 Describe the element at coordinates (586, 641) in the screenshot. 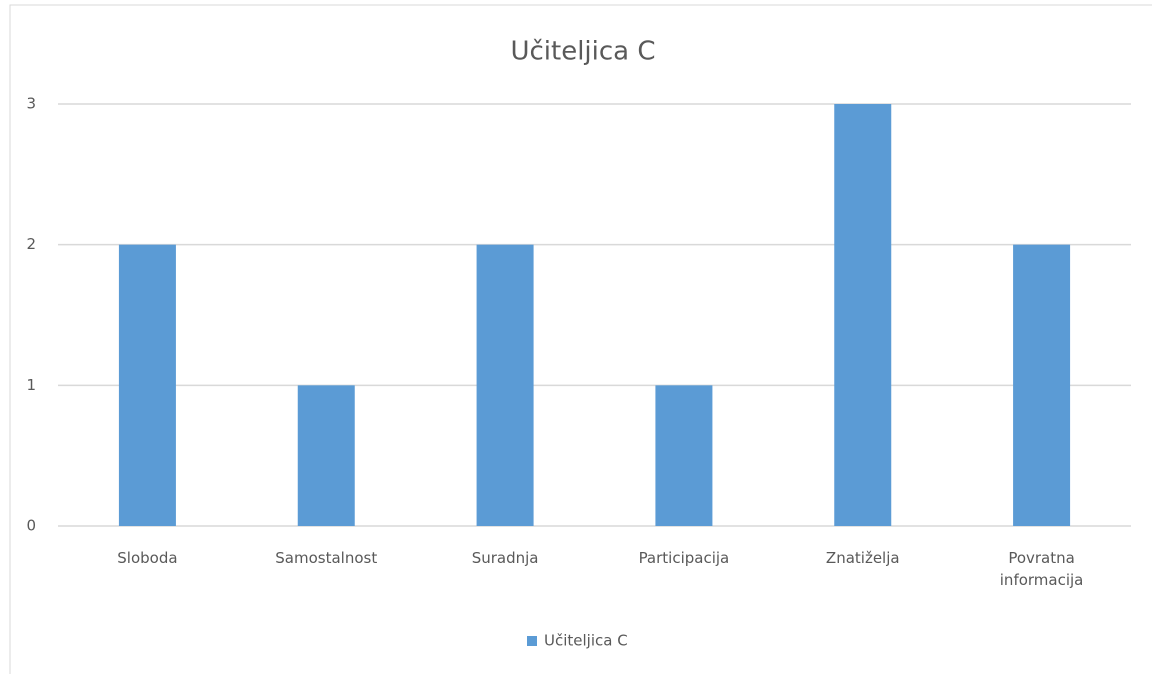

I see `legend-label: Učiteljica C` at that location.